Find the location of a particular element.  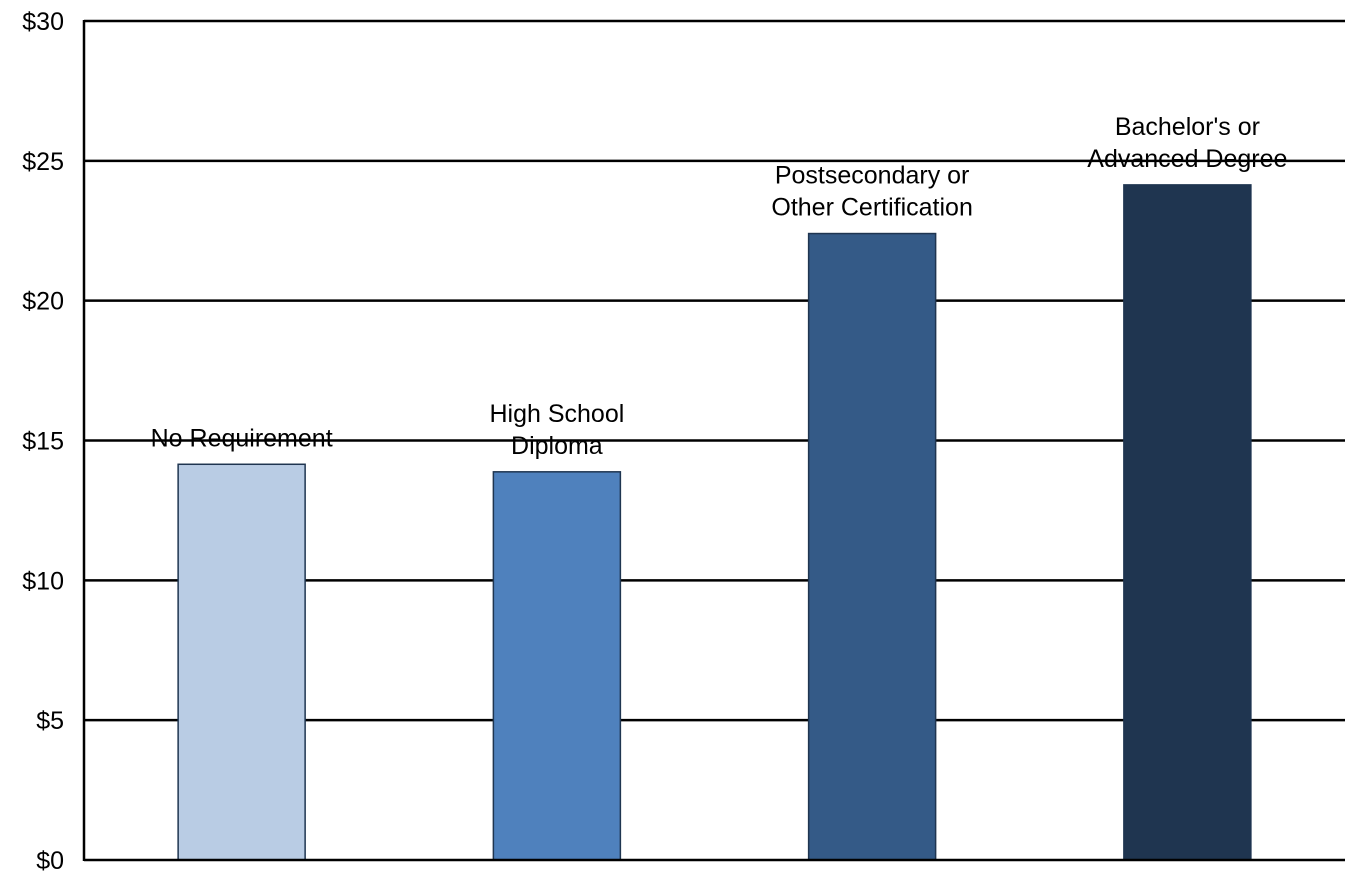

bar-label-2-line-0: Postsecondary or is located at coordinates (872, 176).